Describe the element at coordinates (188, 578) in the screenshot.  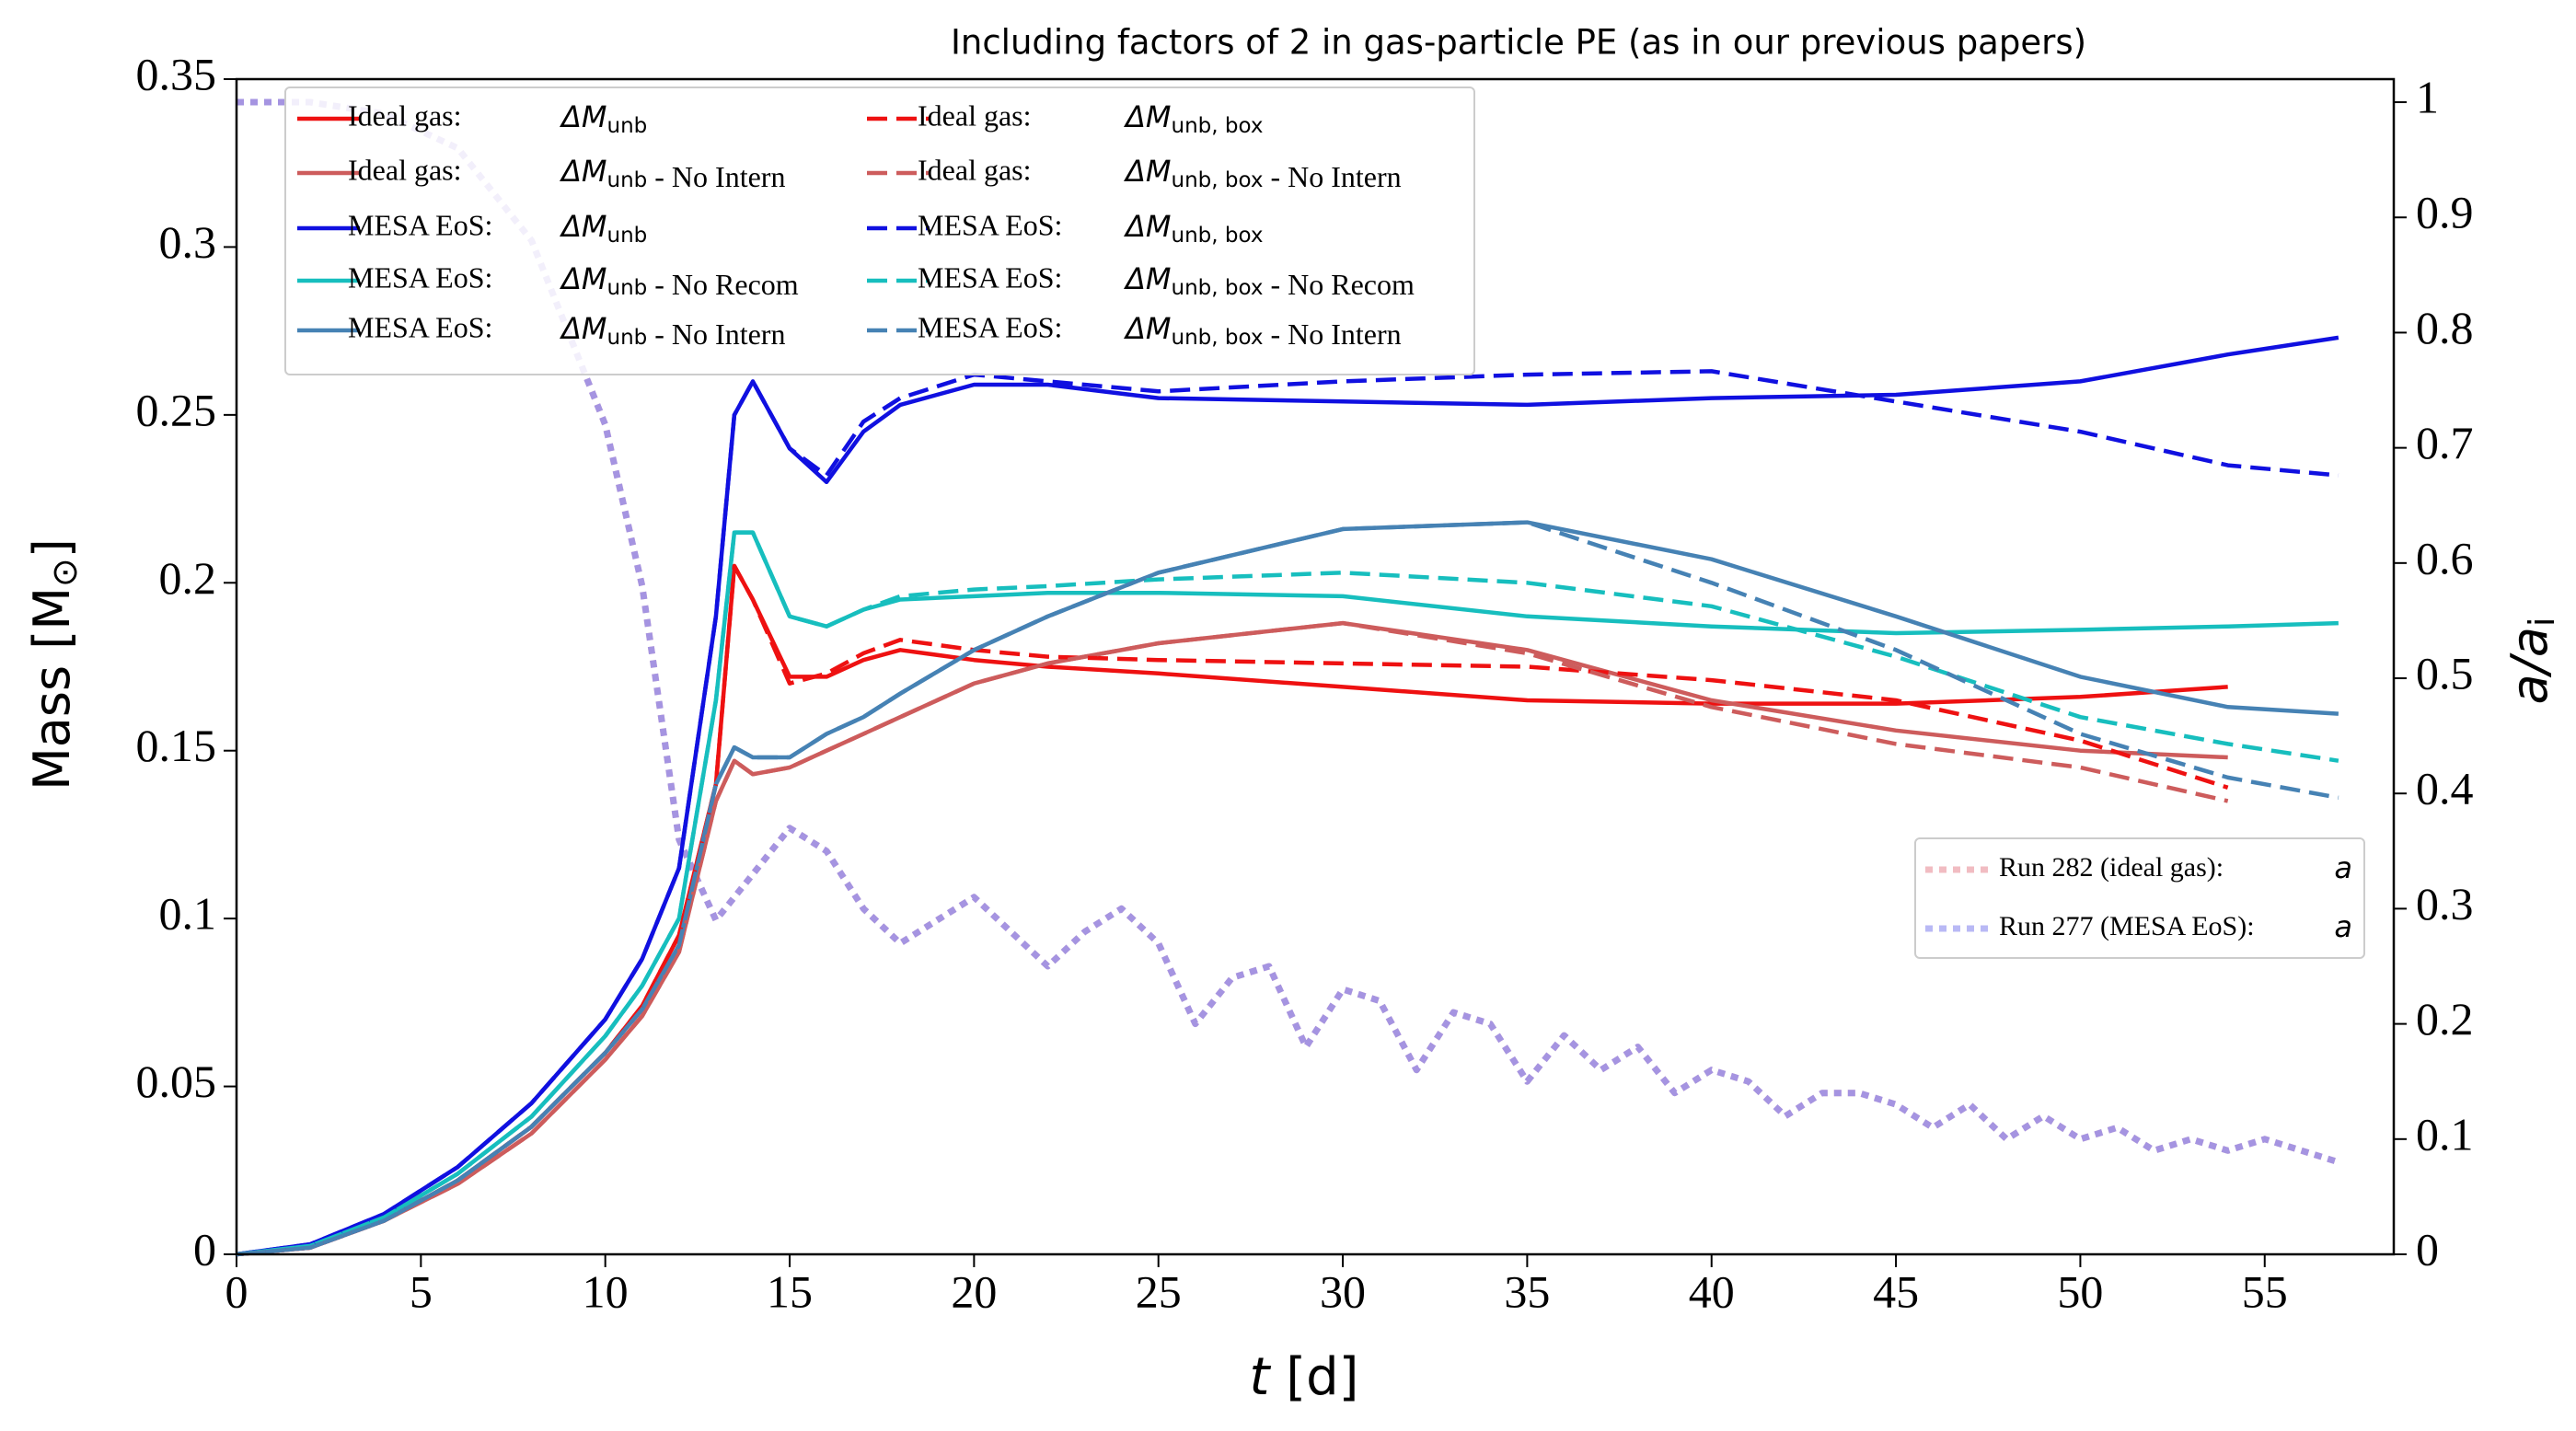
I see `y-tick-label: 0.2` at that location.